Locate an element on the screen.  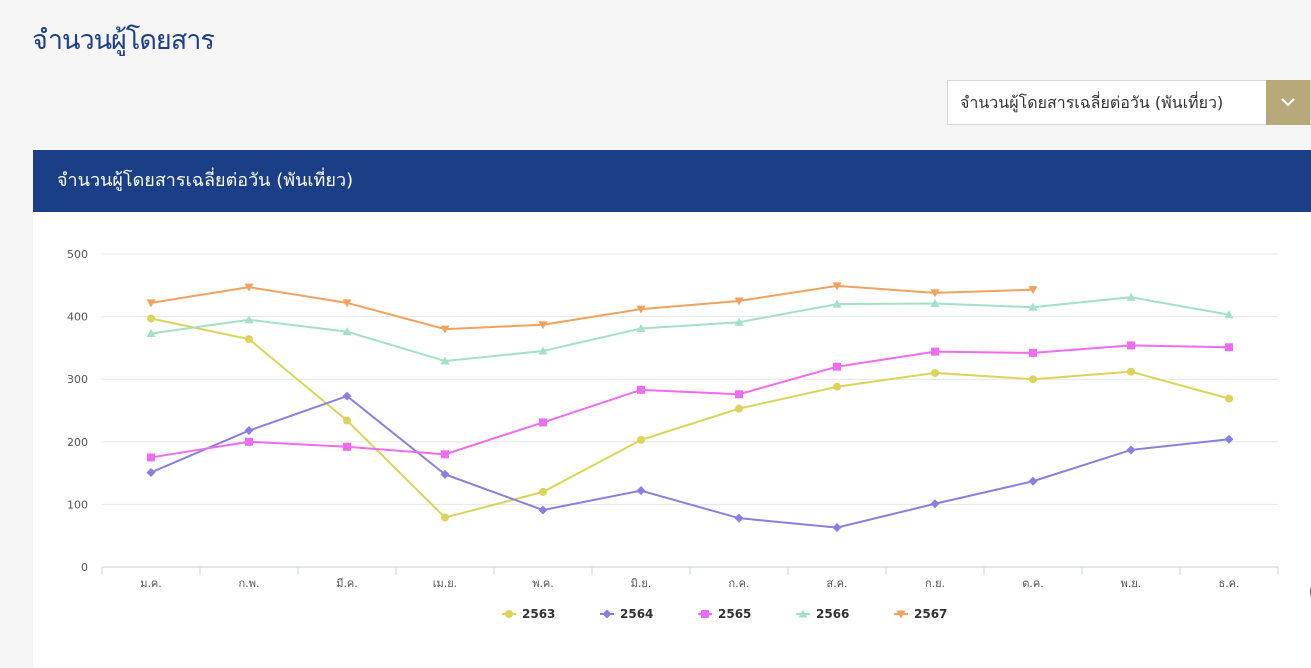
legend-label: 2566 is located at coordinates (832, 614).